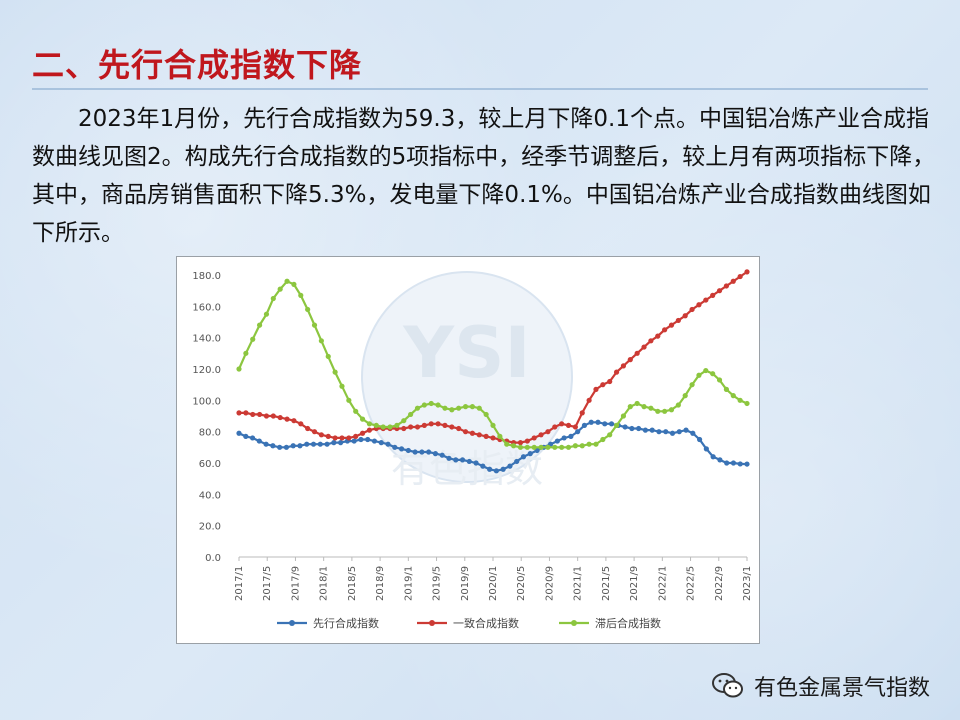 Image resolution: width=960 pixels, height=720 pixels. What do you see at coordinates (408, 583) in the screenshot?
I see `x-tick-label: 2019/1` at bounding box center [408, 583].